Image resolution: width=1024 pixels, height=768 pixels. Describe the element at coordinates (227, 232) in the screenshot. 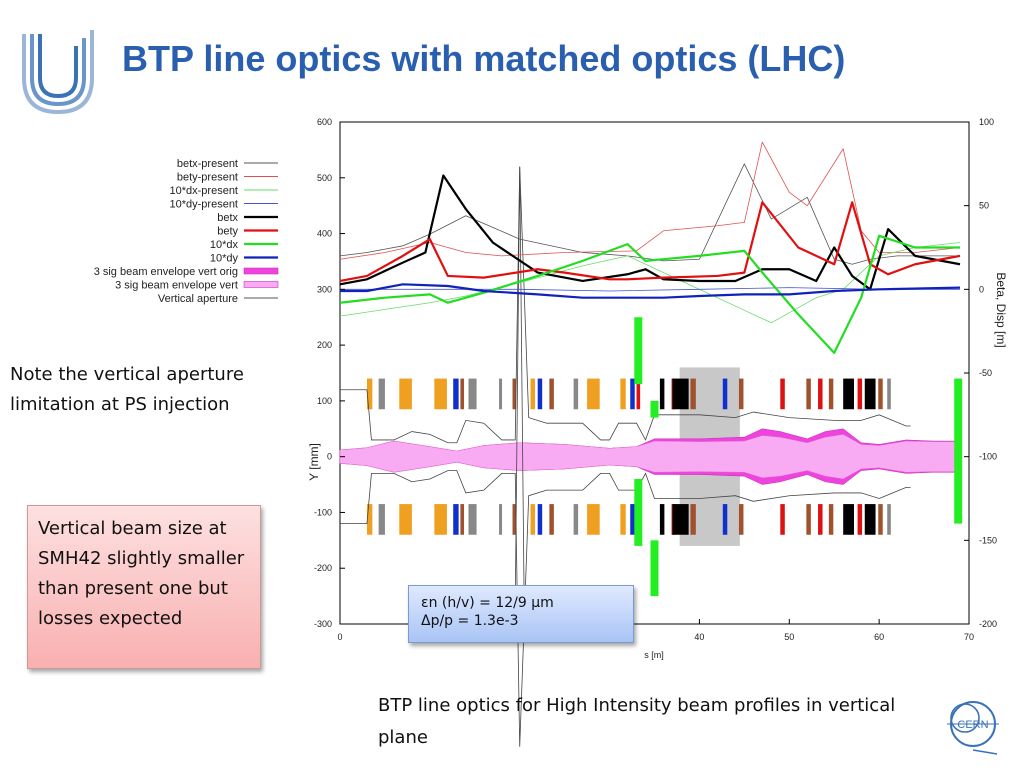

I see `legend-label: bety` at that location.